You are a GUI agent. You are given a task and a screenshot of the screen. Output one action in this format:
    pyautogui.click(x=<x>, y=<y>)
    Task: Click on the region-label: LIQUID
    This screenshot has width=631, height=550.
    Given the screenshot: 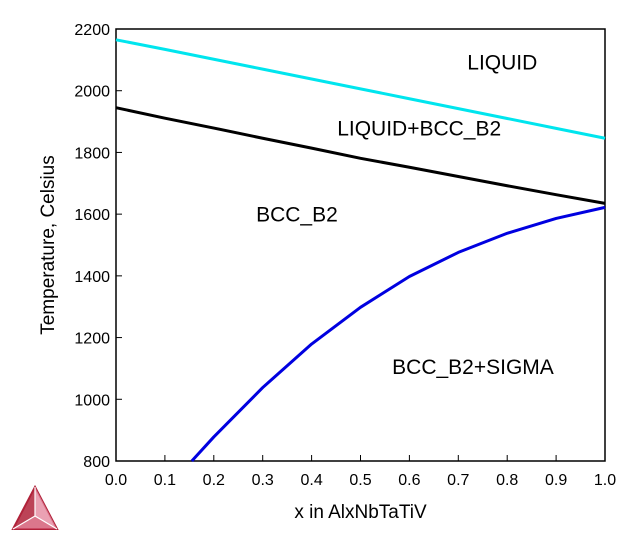 What is the action you would take?
    pyautogui.click(x=502, y=63)
    